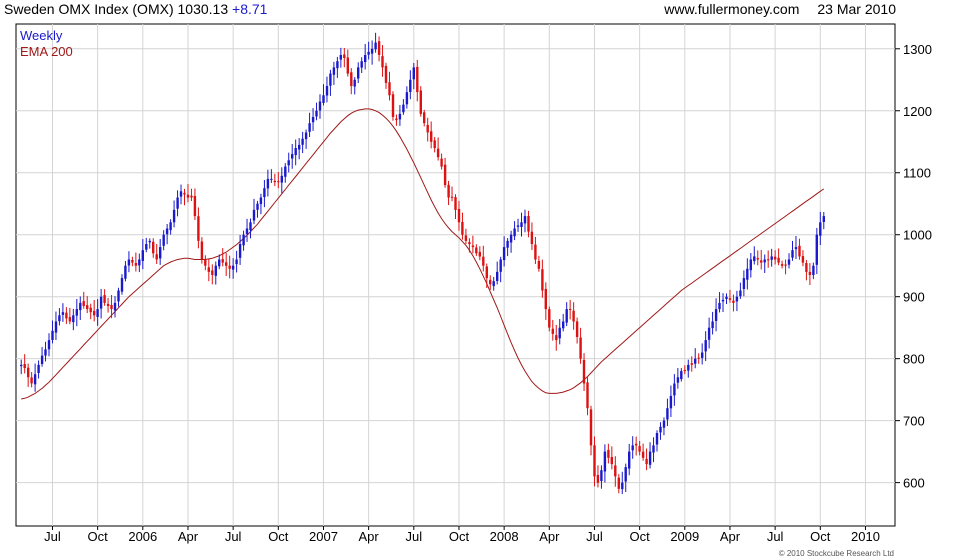 The height and width of the screenshot is (560, 980). What do you see at coordinates (836, 553) in the screenshot?
I see `copyright: © 2010 Stockcube Research Ltd` at bounding box center [836, 553].